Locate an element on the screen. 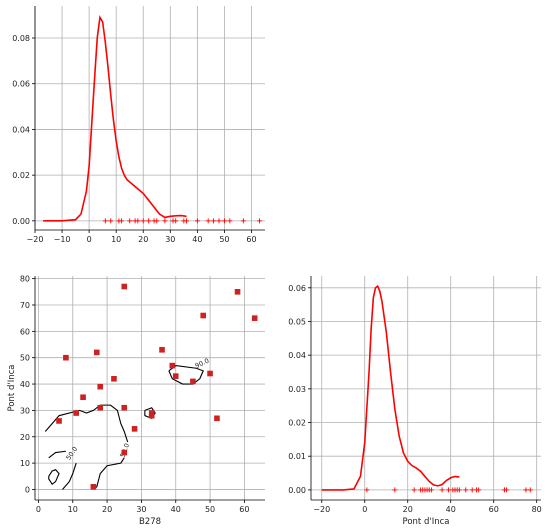 The width and height of the screenshot is (550, 532). bottom-left-ytick-label: 20 is located at coordinates (25, 437).